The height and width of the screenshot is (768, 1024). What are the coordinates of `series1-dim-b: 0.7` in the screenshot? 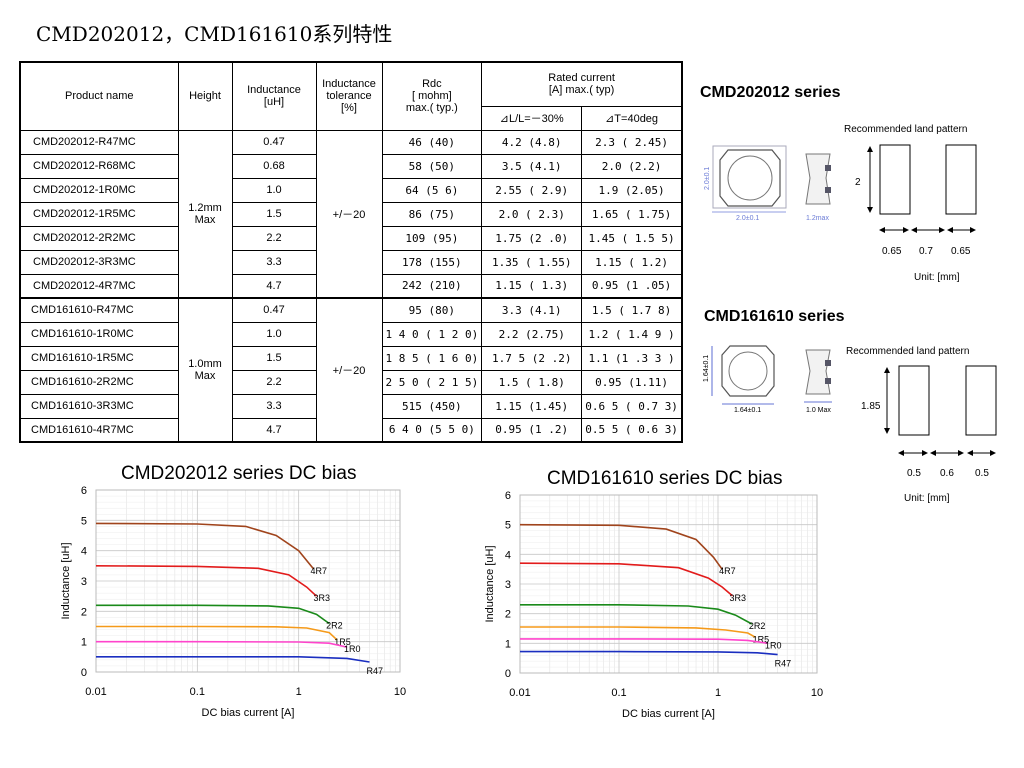 It's located at (926, 251).